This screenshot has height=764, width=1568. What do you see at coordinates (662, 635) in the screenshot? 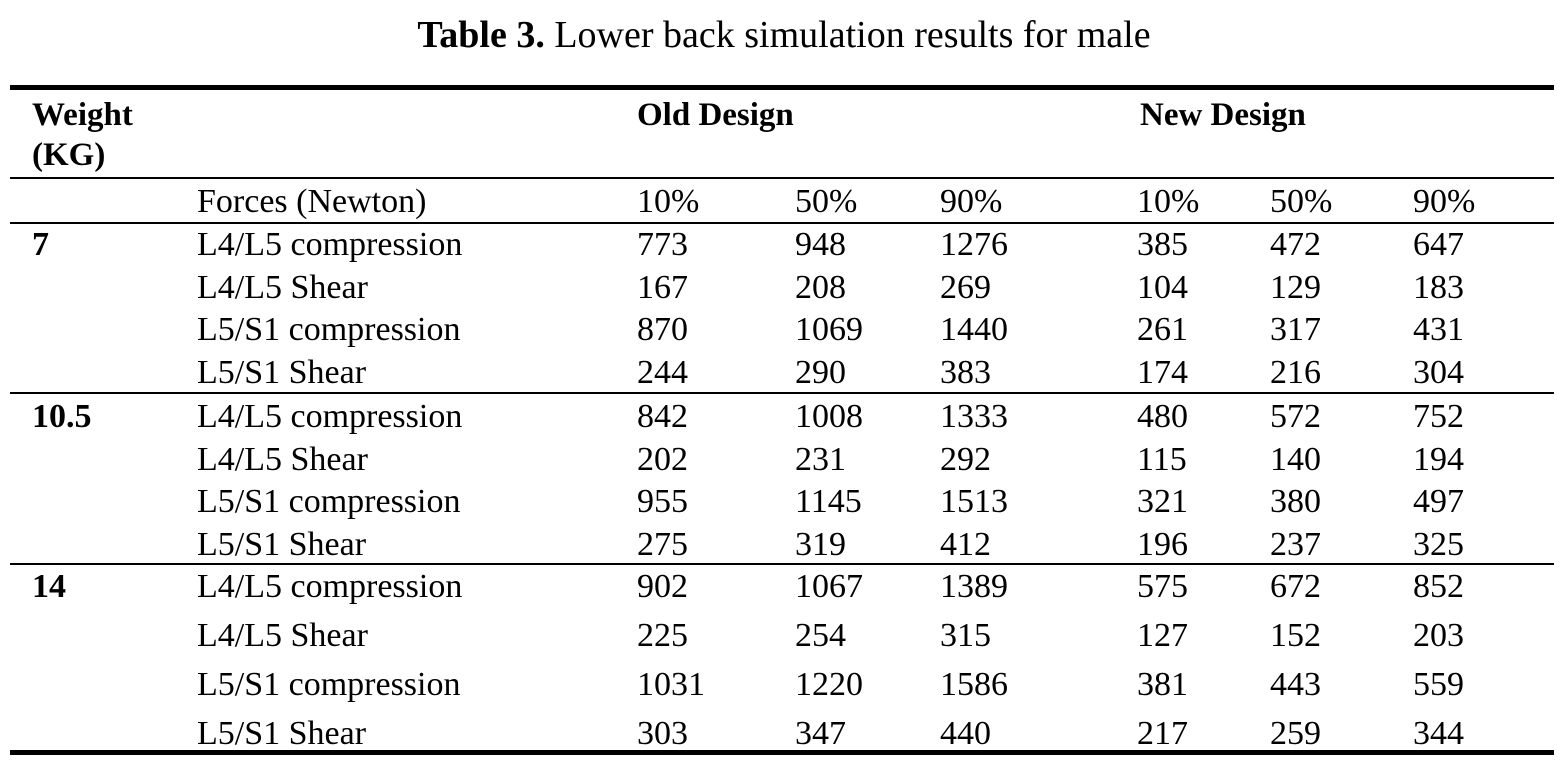
I see `old-design-value: 225` at bounding box center [662, 635].